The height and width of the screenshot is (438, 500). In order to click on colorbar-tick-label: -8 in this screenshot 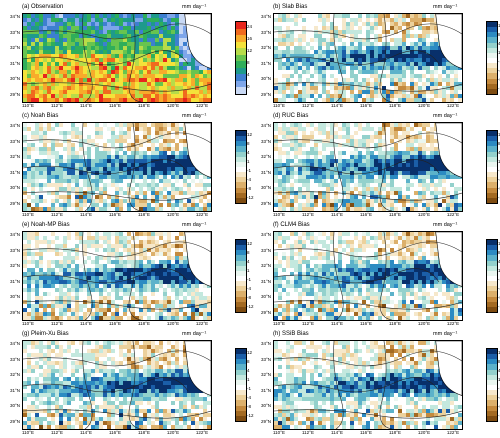, I will do `click(249, 406)`.